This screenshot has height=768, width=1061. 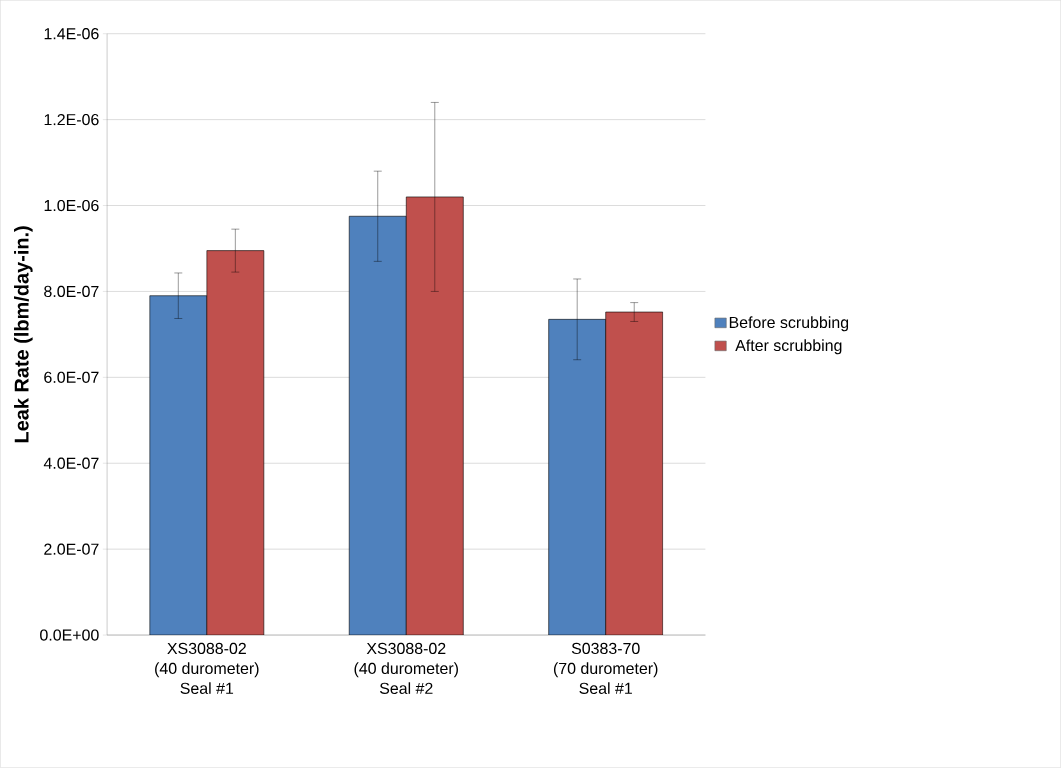 What do you see at coordinates (71, 291) in the screenshot?
I see `y-tick-label: 8.0E-07` at bounding box center [71, 291].